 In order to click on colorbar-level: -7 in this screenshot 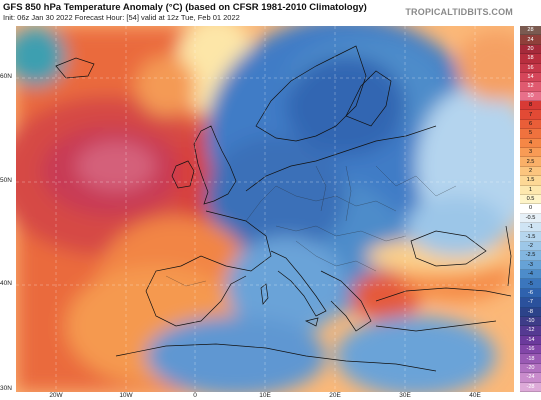, I will do `click(530, 303)`.